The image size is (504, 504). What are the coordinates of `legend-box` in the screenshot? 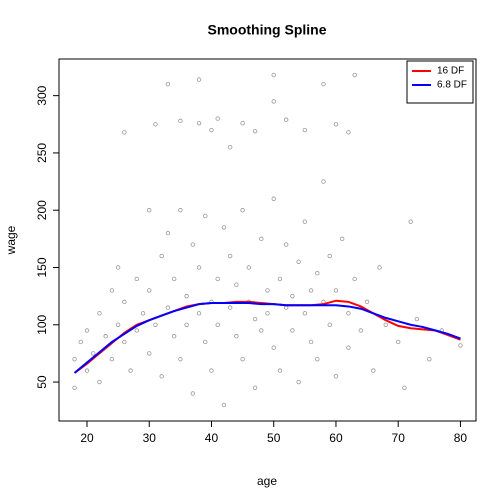 It's located at (440, 82).